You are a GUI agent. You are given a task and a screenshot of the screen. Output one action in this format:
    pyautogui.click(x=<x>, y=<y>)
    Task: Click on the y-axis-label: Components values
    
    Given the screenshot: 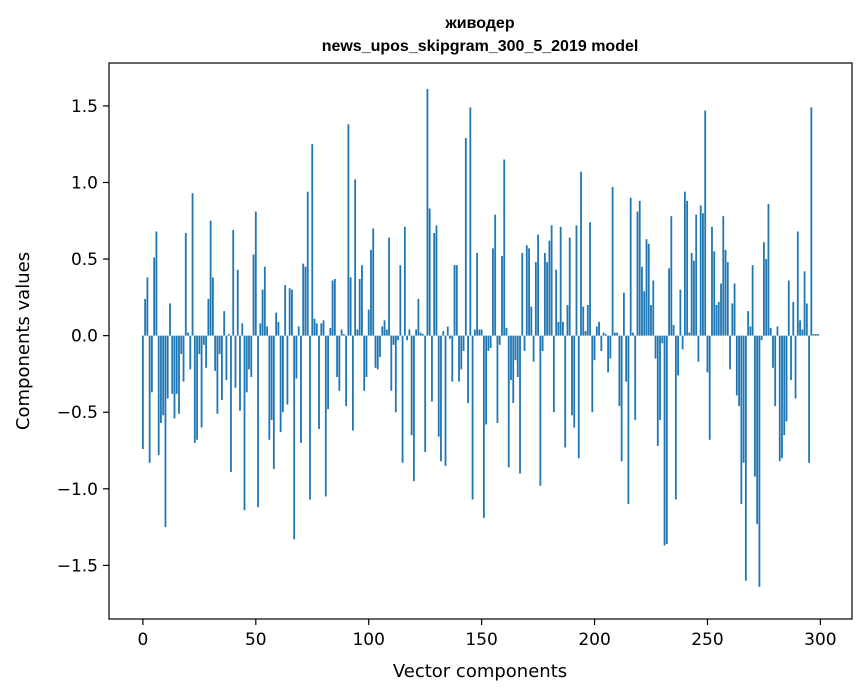 What is the action you would take?
    pyautogui.click(x=23, y=341)
    